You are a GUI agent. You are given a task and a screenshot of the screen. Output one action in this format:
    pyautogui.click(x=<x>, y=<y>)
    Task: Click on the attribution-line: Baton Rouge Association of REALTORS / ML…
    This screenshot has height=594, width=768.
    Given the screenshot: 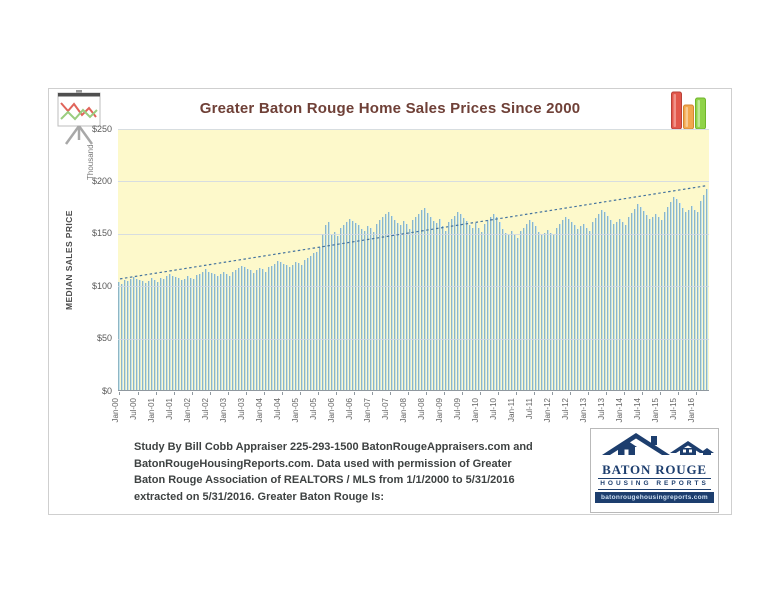 What is the action you would take?
    pyautogui.click(x=324, y=480)
    